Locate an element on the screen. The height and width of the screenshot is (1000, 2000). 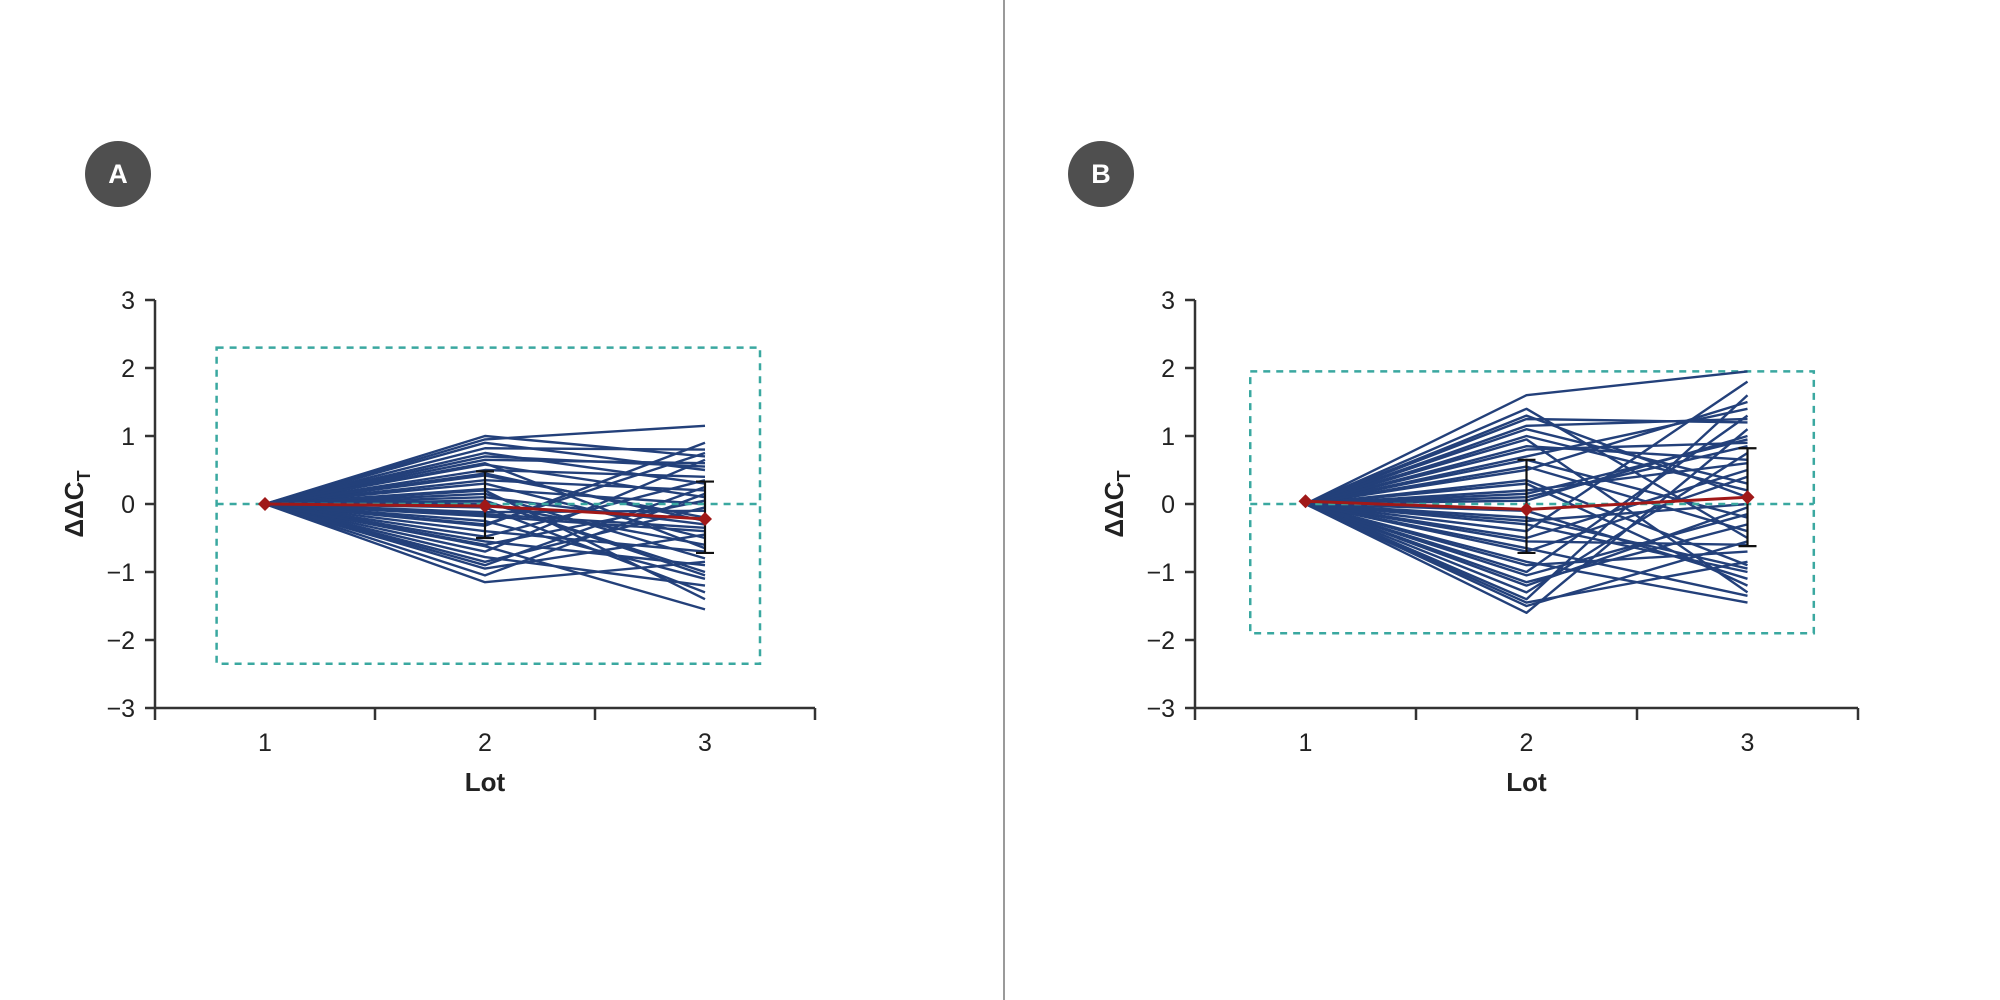
panel-b-badge: B is located at coordinates (1101, 174).